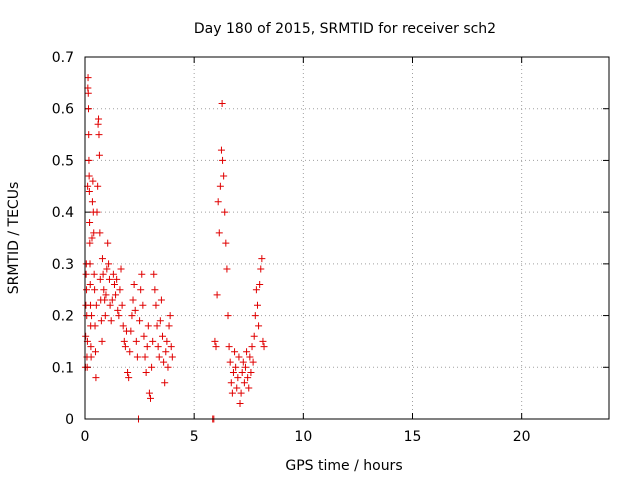 The width and height of the screenshot is (640, 480). Describe the element at coordinates (63, 317) in the screenshot. I see `y-tick-label: 0.2` at that location.